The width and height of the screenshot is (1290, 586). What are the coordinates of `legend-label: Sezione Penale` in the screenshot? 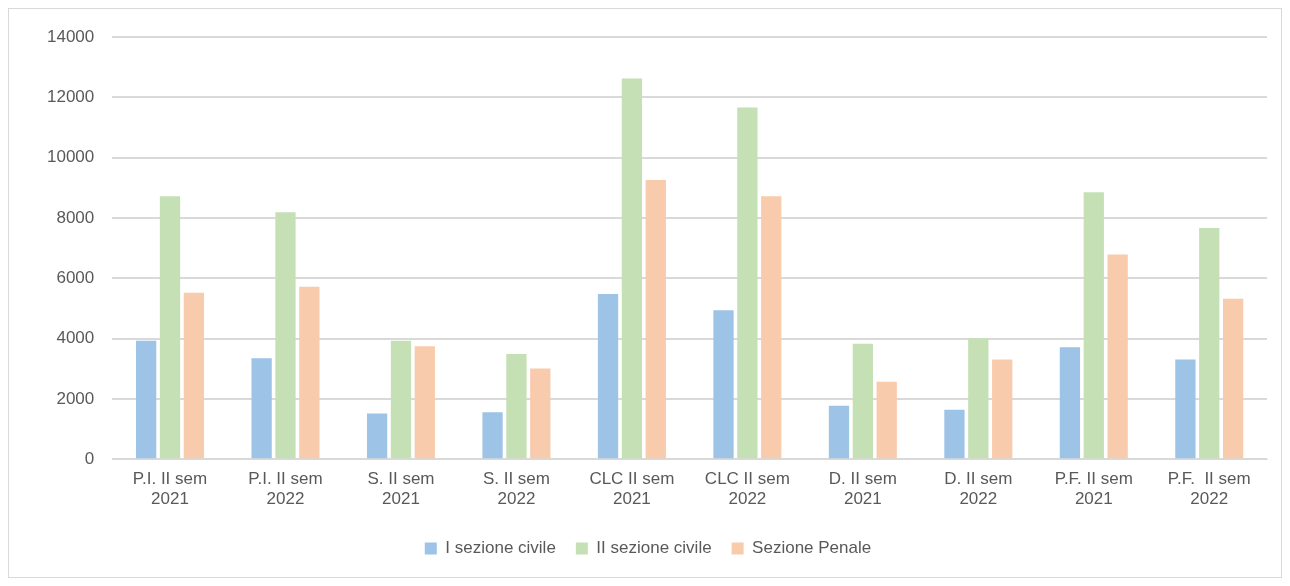 It's located at (812, 548).